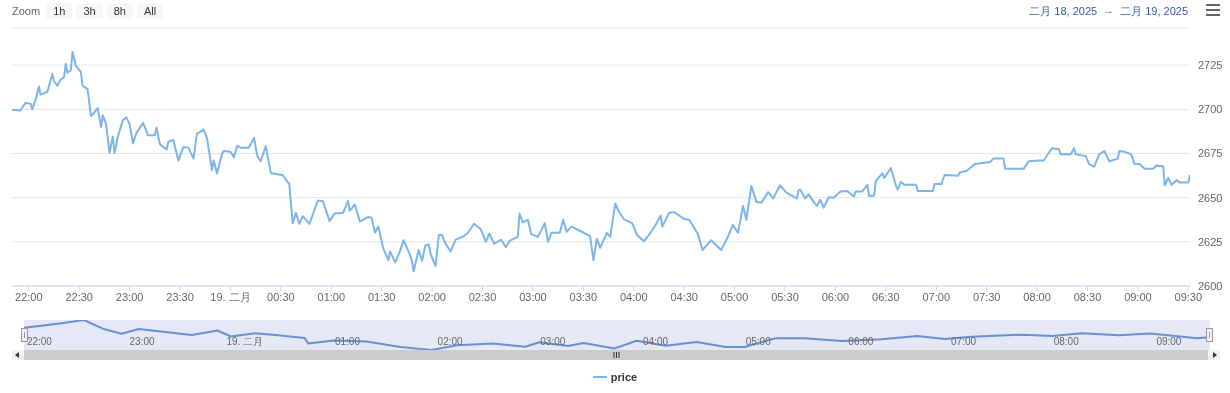  I want to click on x-tick-label: 01:00, so click(331, 296).